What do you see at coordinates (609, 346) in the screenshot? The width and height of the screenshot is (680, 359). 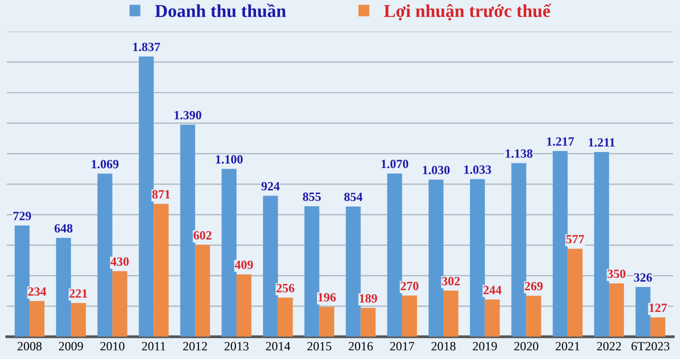 I see `x-tick-label: 2022` at bounding box center [609, 346].